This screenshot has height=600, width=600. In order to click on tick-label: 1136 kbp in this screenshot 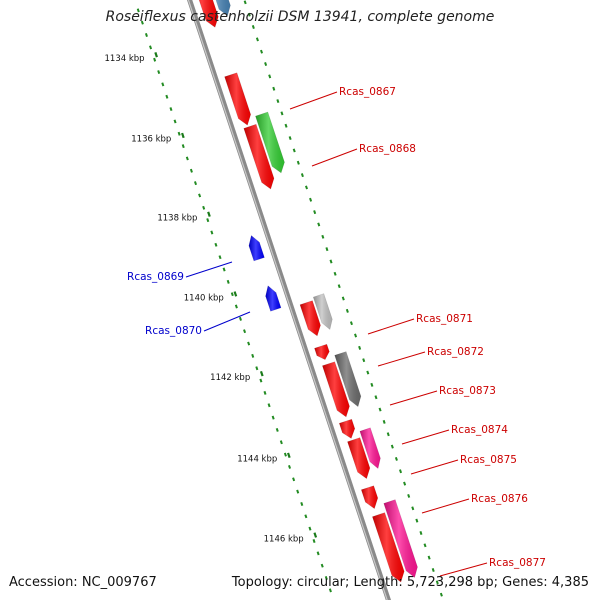, I will do `click(151, 140)`.